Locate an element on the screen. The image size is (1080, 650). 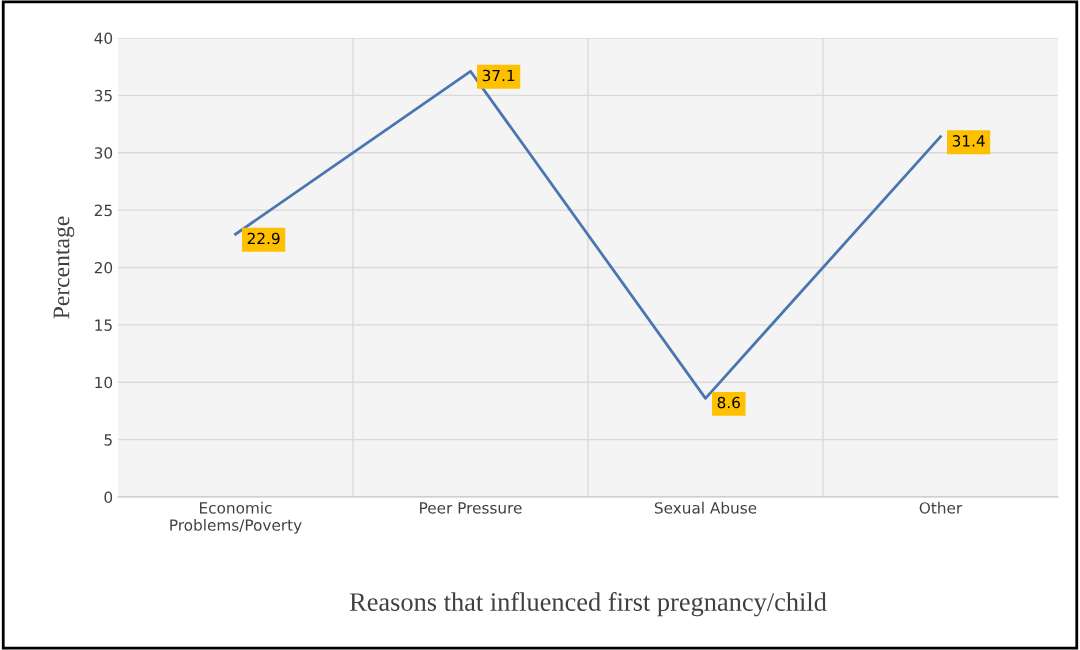
y-axis-title: Percentage is located at coordinates (64, 267).